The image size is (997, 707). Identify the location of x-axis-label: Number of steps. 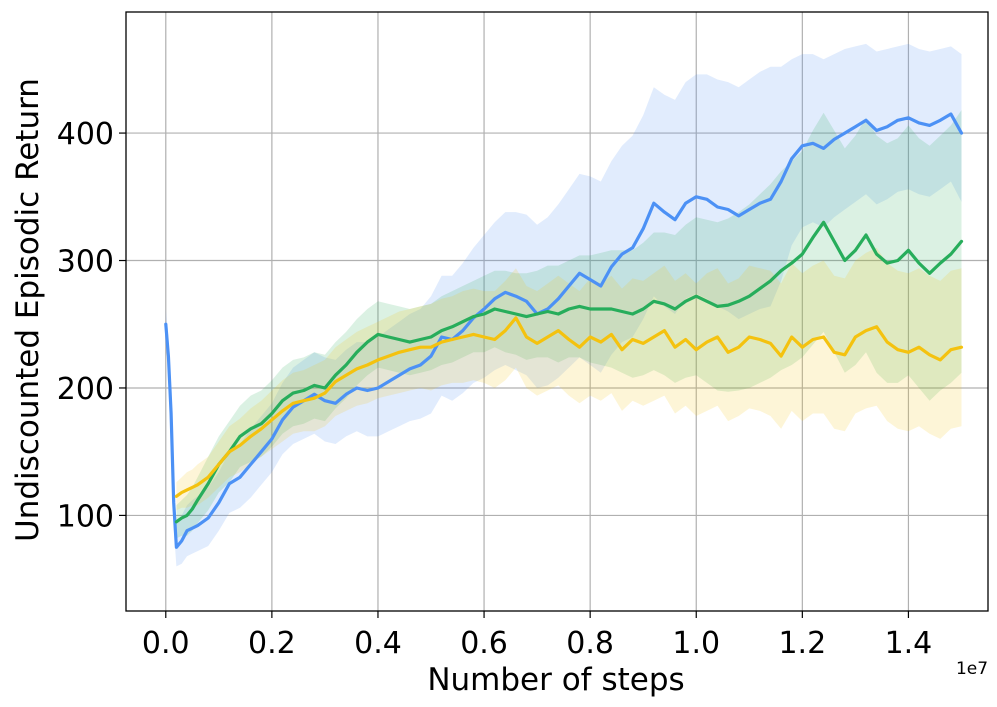
(555, 680).